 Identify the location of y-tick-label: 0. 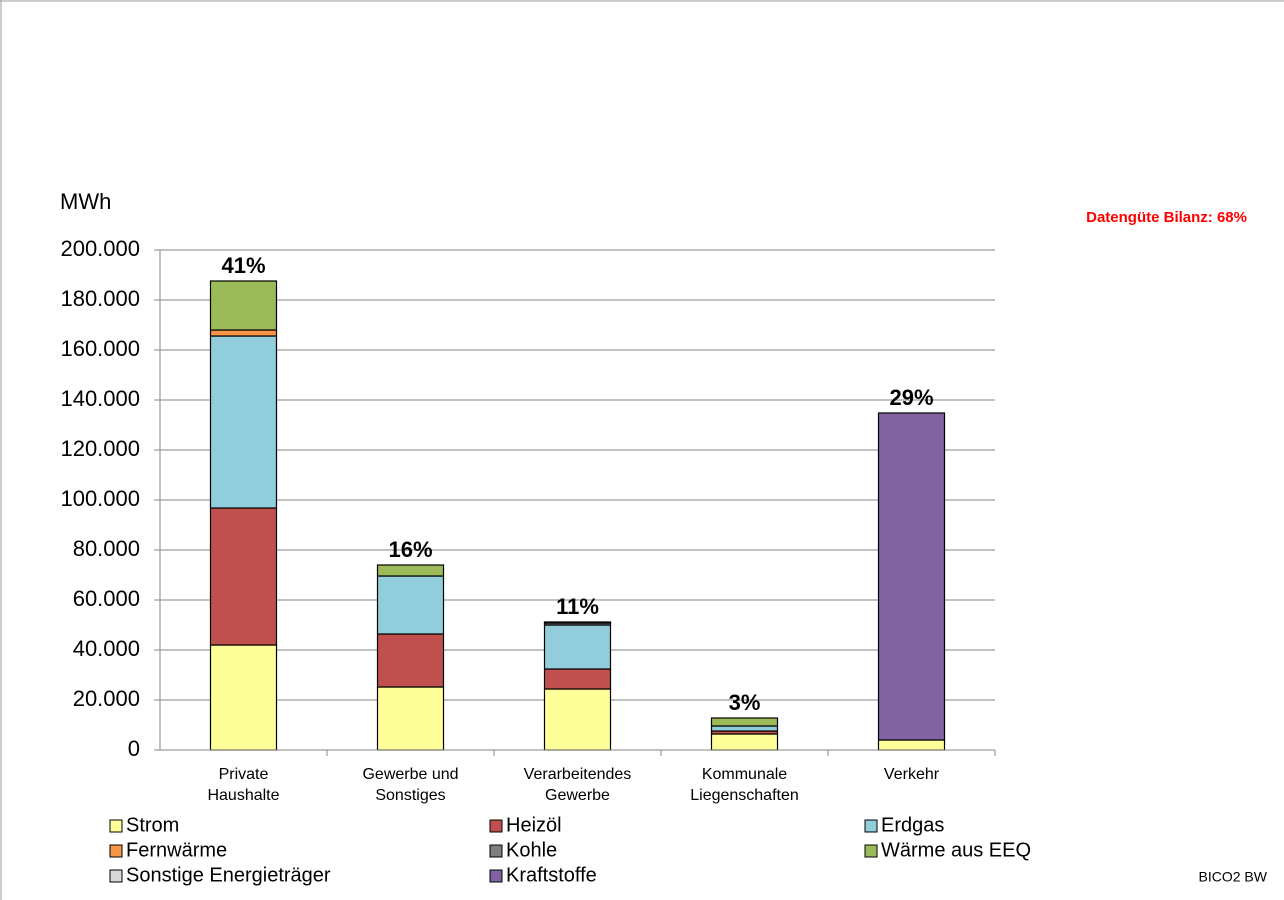
(134, 748).